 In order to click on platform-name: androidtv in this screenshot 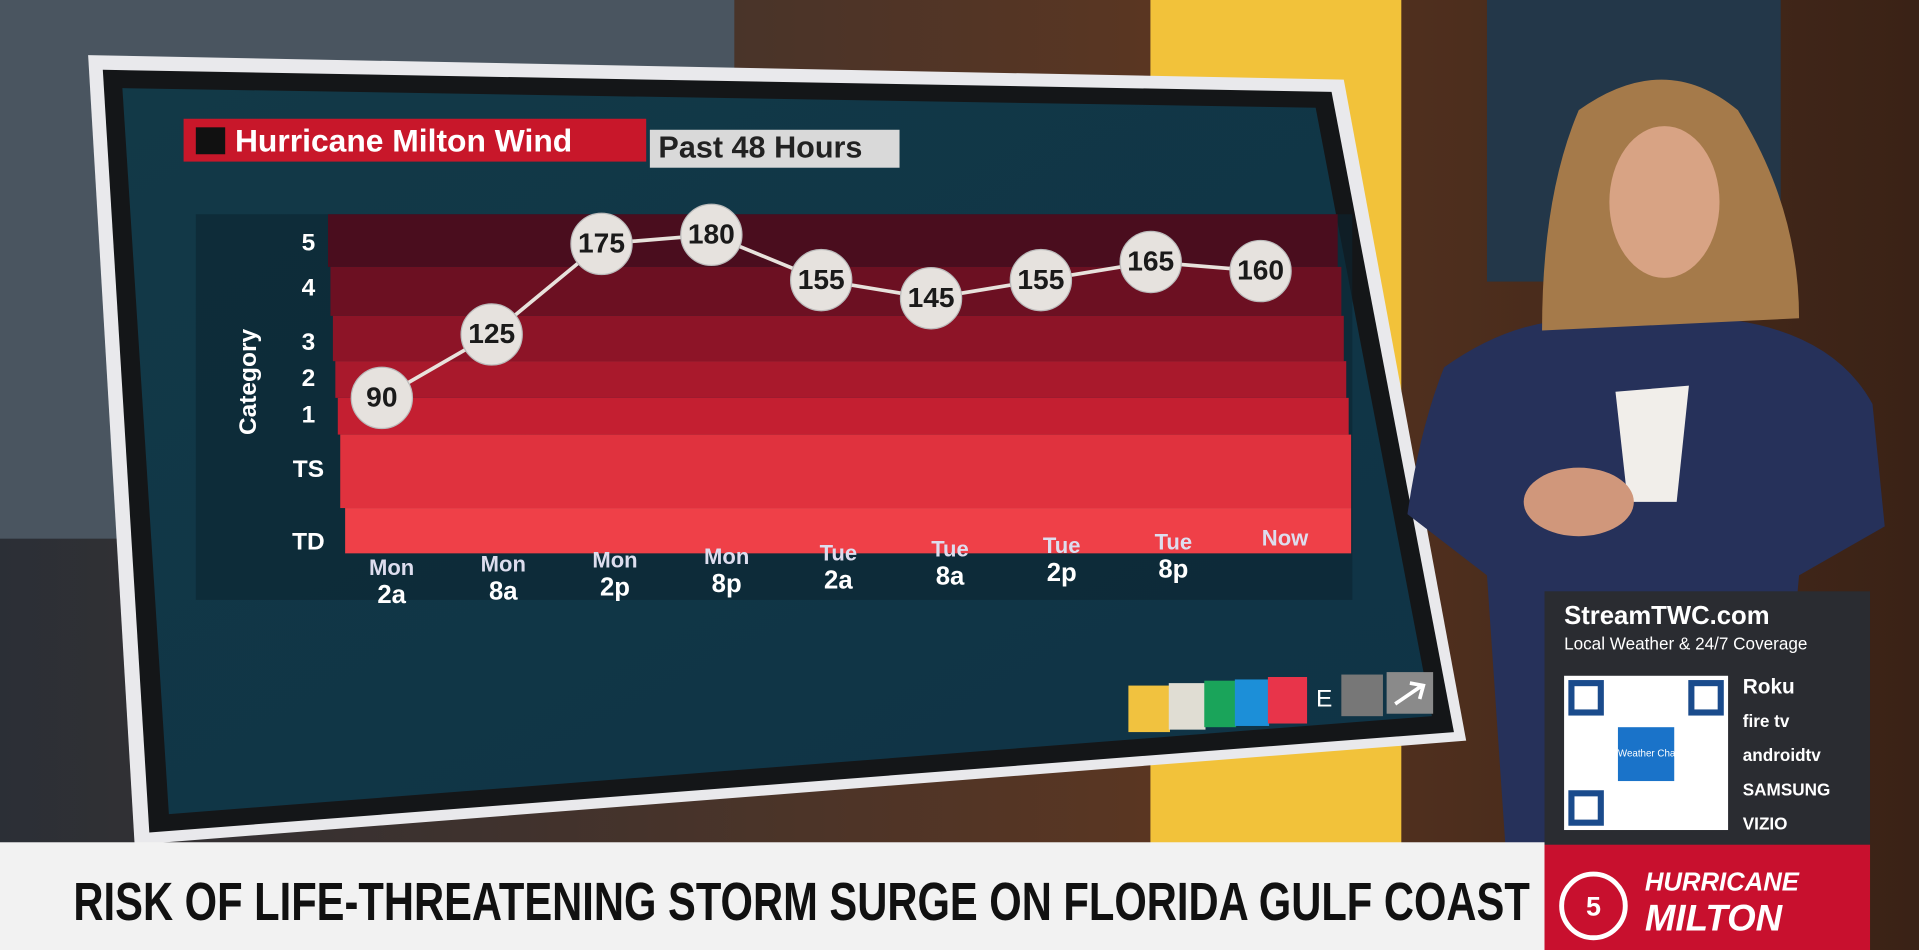, I will do `click(1782, 755)`.